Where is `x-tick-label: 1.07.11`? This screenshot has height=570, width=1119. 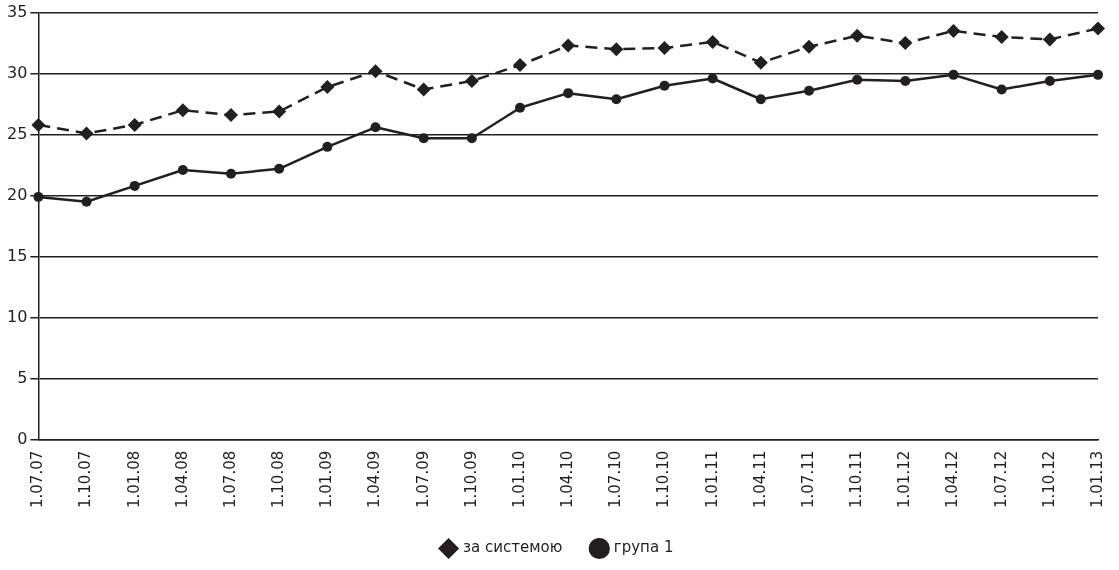 x-tick-label: 1.07.11 is located at coordinates (807, 479).